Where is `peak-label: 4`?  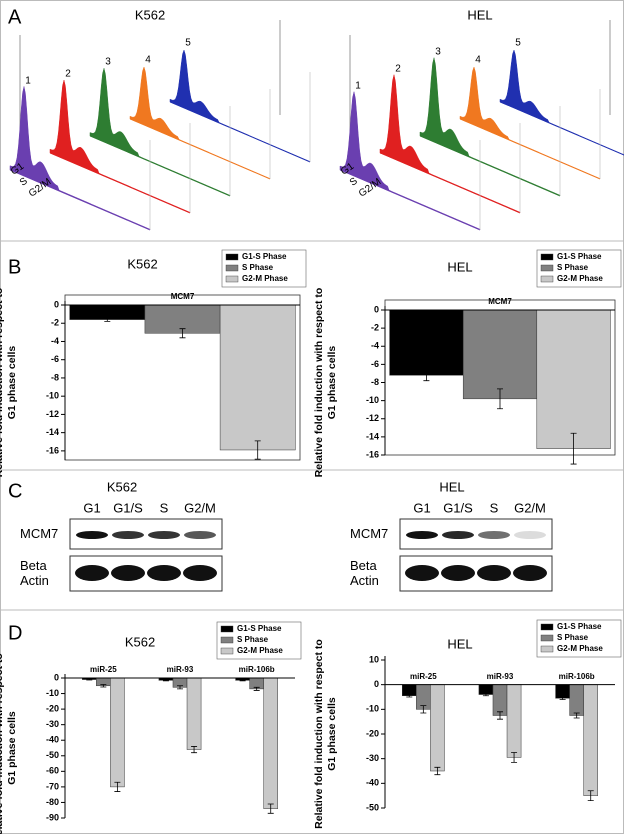 peak-label: 4 is located at coordinates (478, 60).